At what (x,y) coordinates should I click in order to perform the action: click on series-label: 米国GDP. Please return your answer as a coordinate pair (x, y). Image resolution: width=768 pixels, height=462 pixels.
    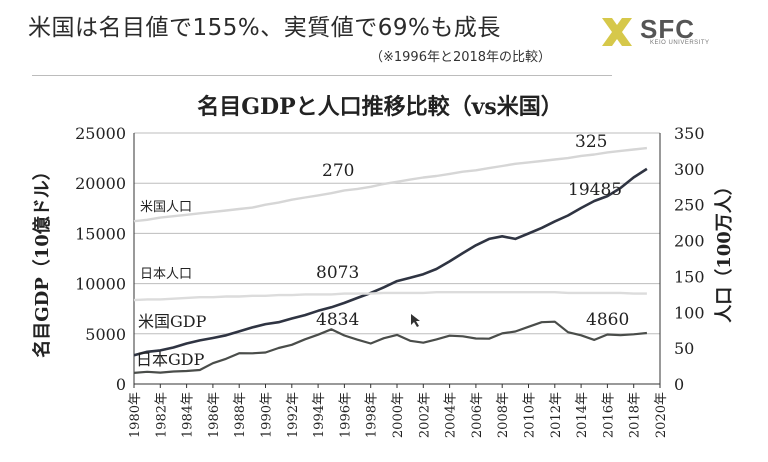
    Looking at the image, I should click on (172, 321).